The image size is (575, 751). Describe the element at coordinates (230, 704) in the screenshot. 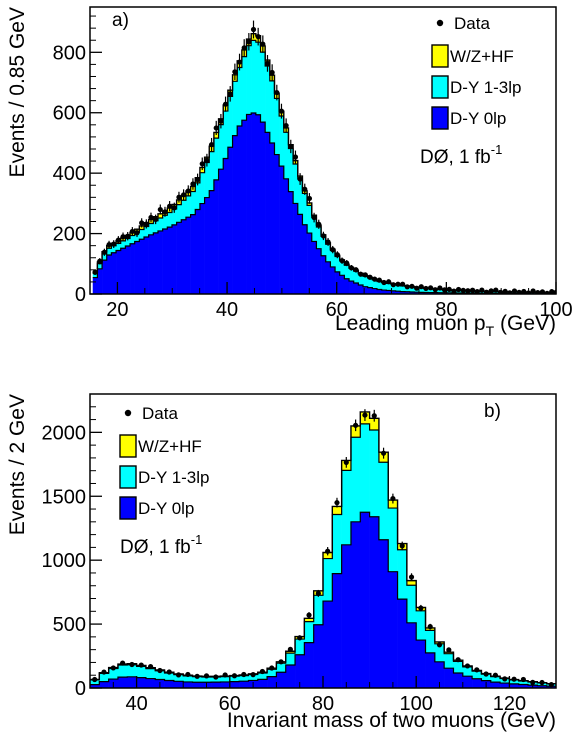

I see `x-tick-label: 60` at that location.